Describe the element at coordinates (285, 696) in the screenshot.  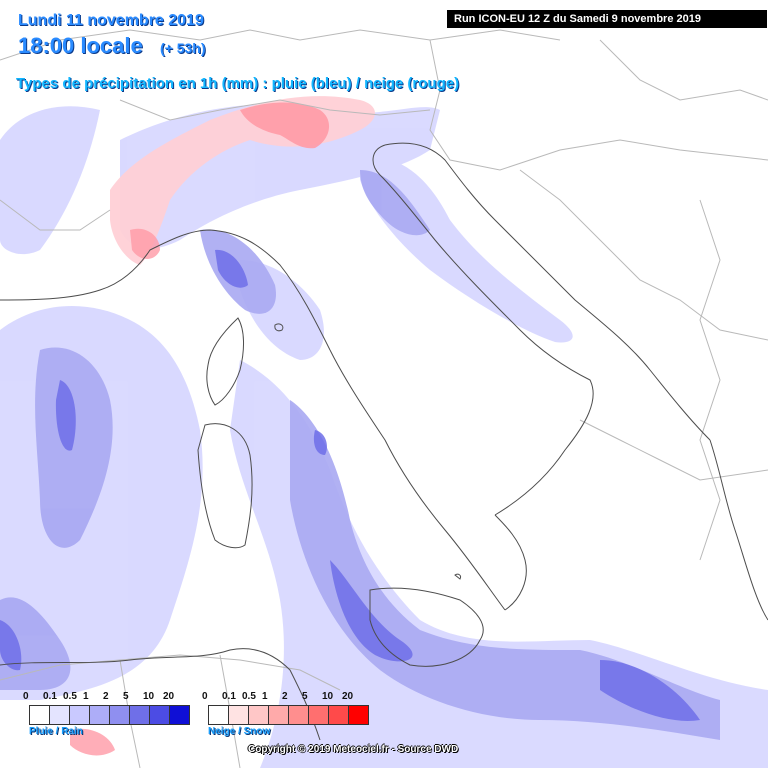
I see `legend_snow-tick-4: 2` at that location.